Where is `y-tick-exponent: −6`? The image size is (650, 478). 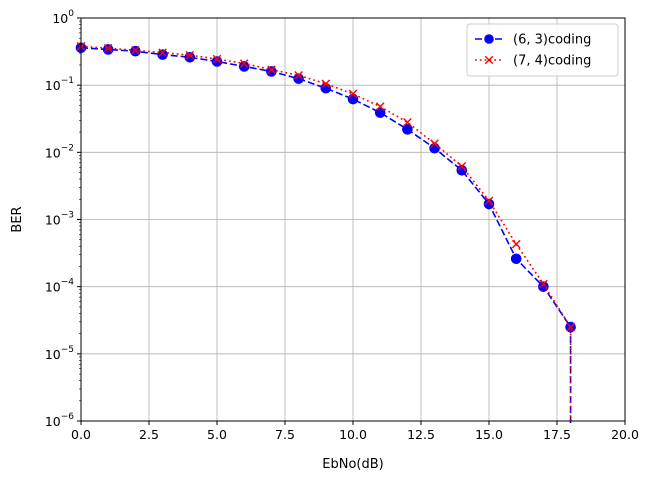 y-tick-exponent: −6 is located at coordinates (68, 417).